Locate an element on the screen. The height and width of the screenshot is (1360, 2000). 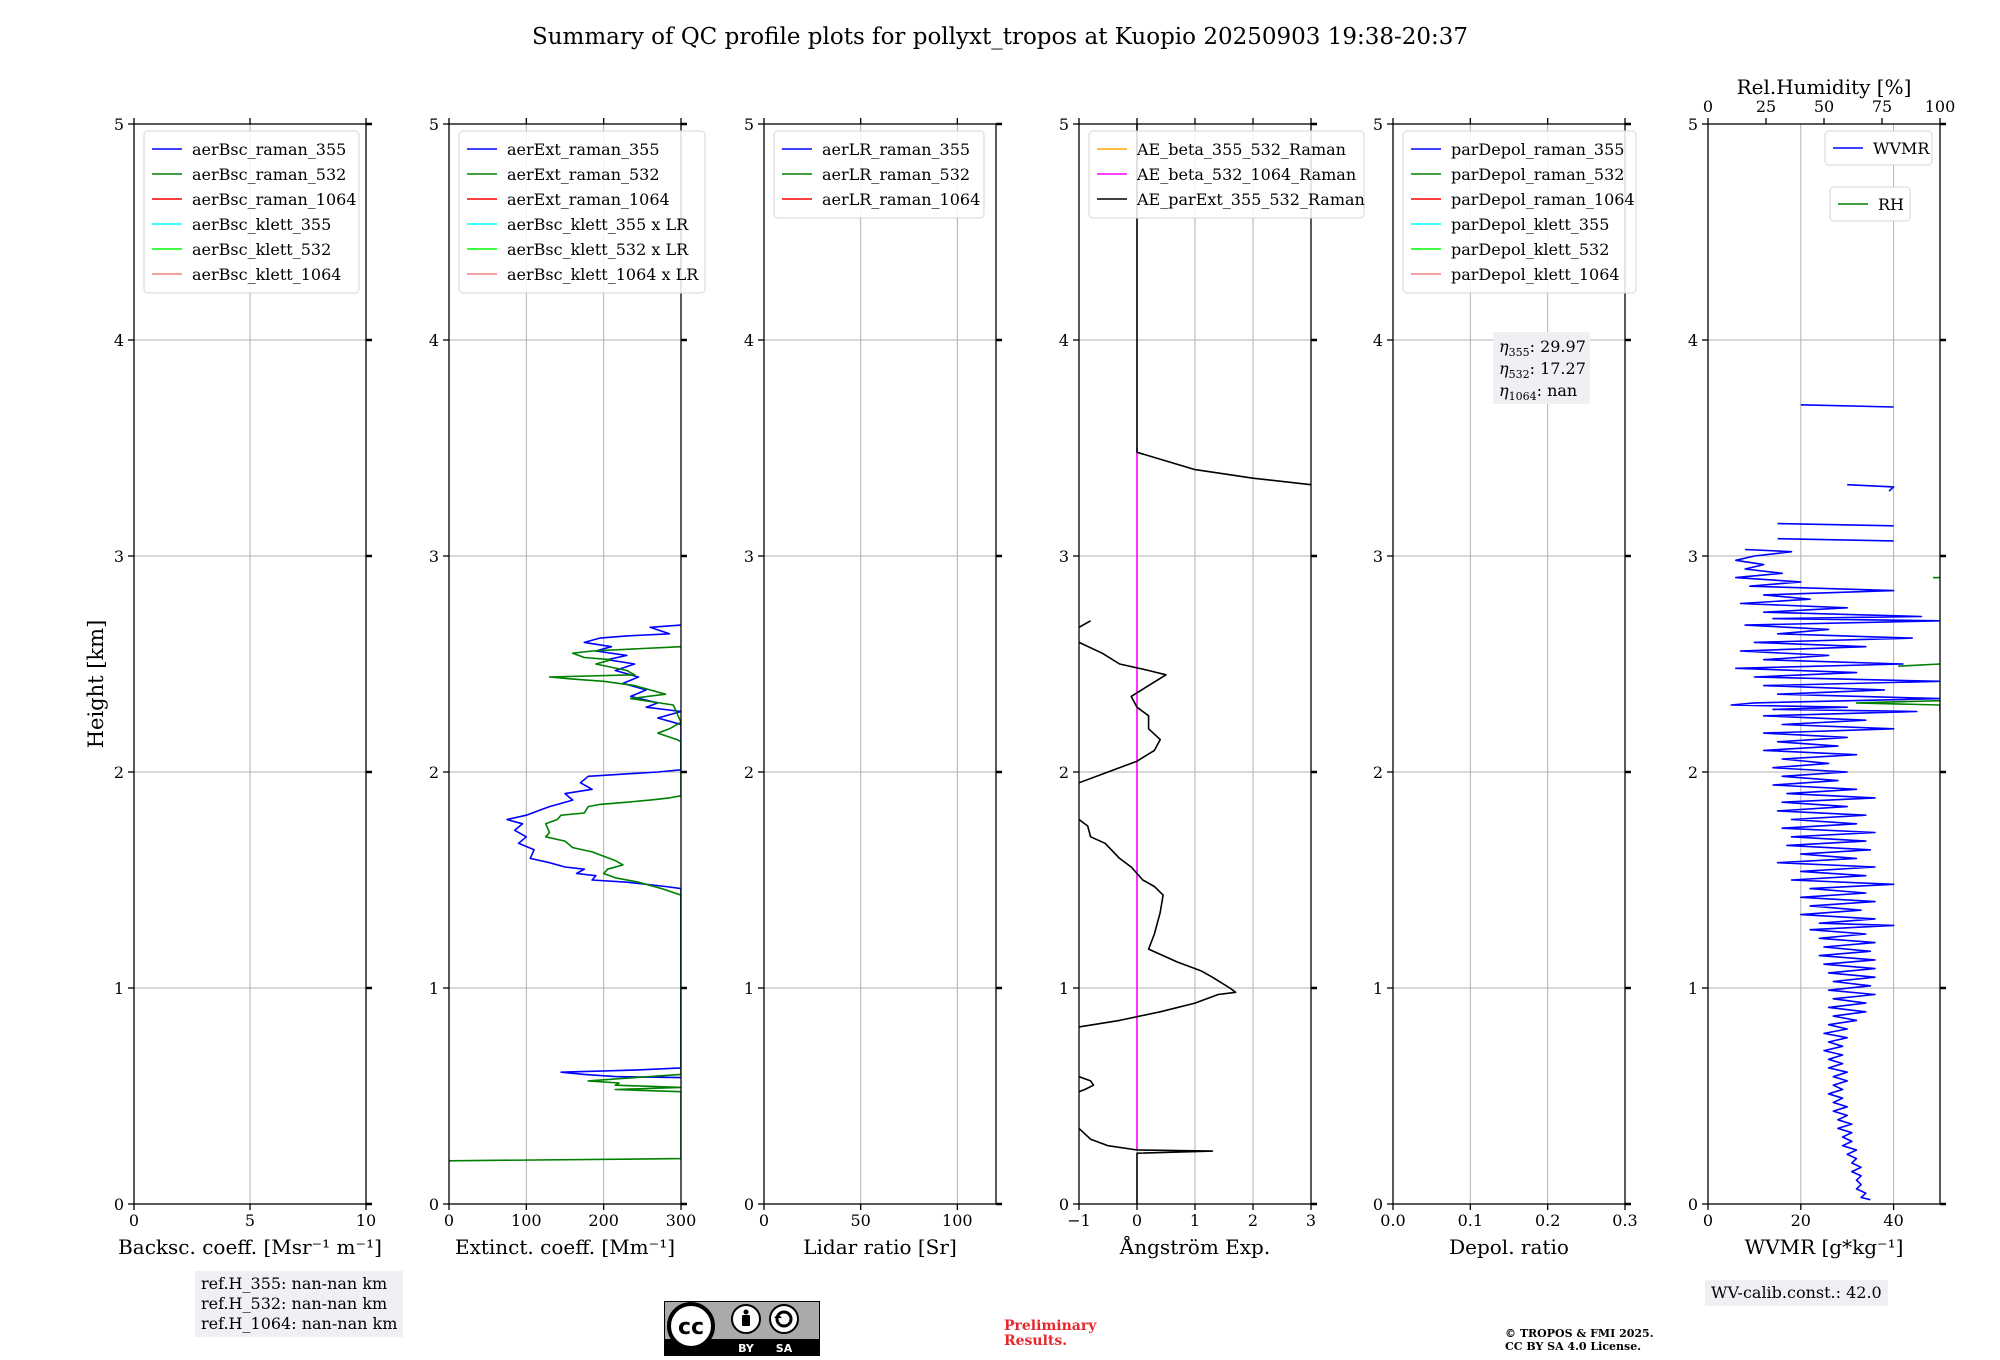
xtick-label: 1 is located at coordinates (1195, 1220).